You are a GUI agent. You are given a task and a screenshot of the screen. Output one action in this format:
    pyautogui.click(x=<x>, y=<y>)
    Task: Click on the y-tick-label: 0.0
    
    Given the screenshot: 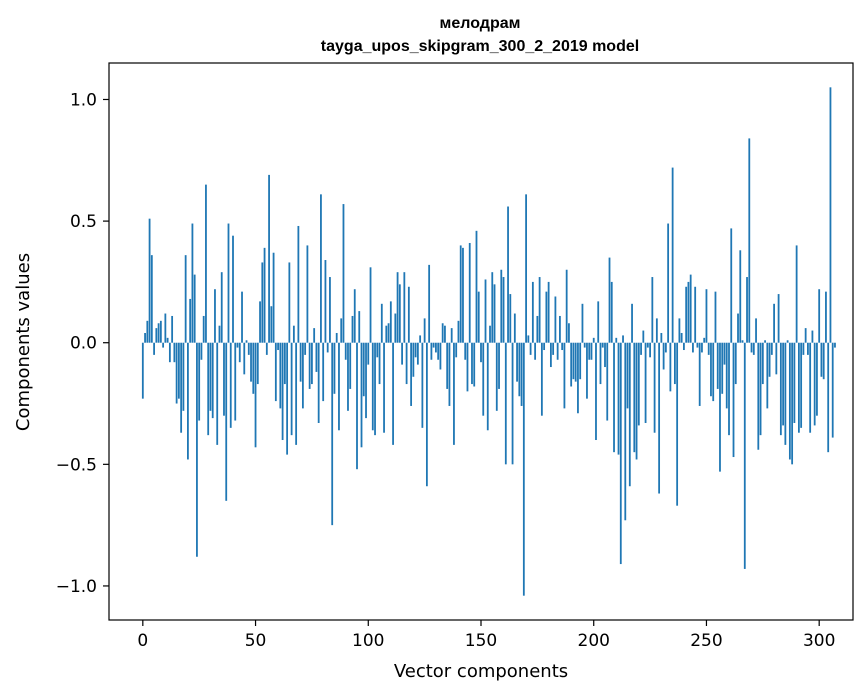 What is the action you would take?
    pyautogui.click(x=83, y=344)
    